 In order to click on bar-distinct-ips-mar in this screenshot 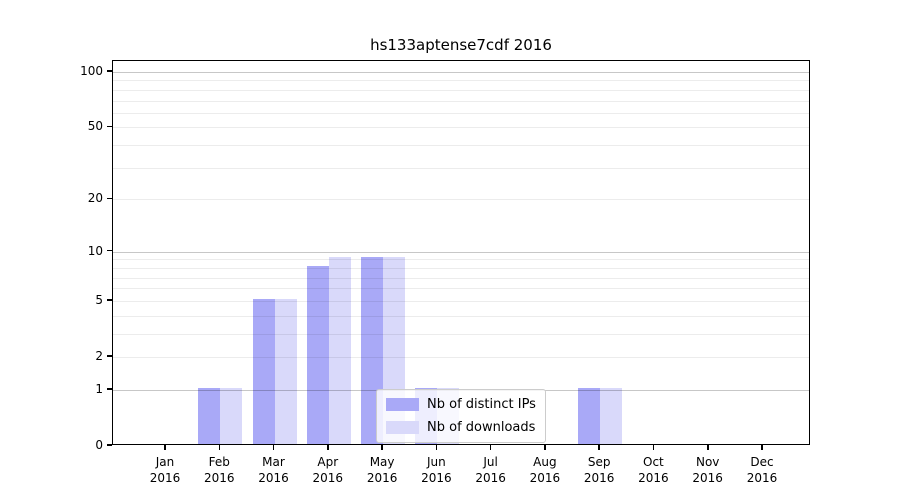, I will do `click(263, 371)`.